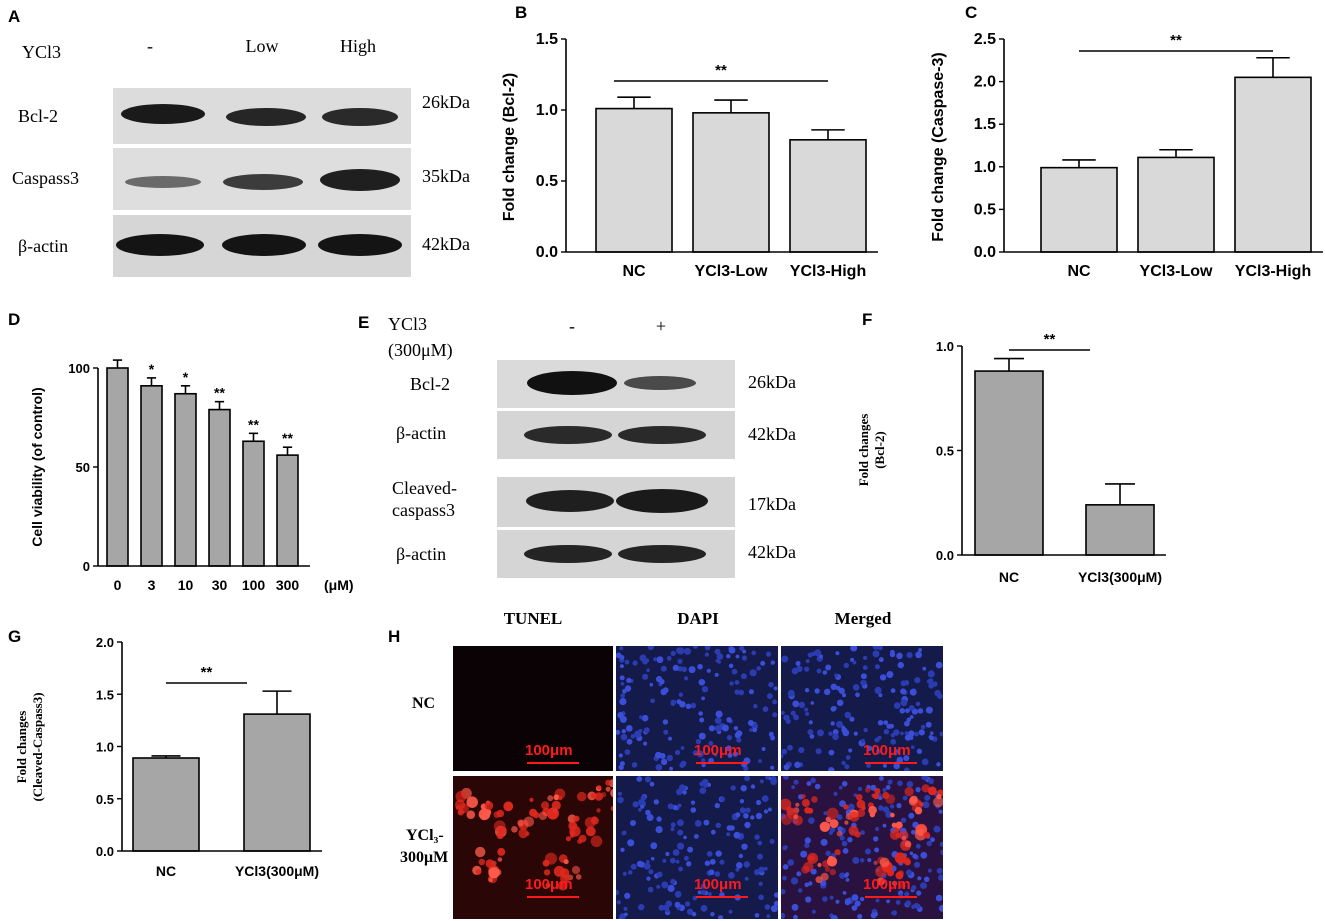  What do you see at coordinates (220, 585) in the screenshot?
I see `x-tick-label: 30` at bounding box center [220, 585].